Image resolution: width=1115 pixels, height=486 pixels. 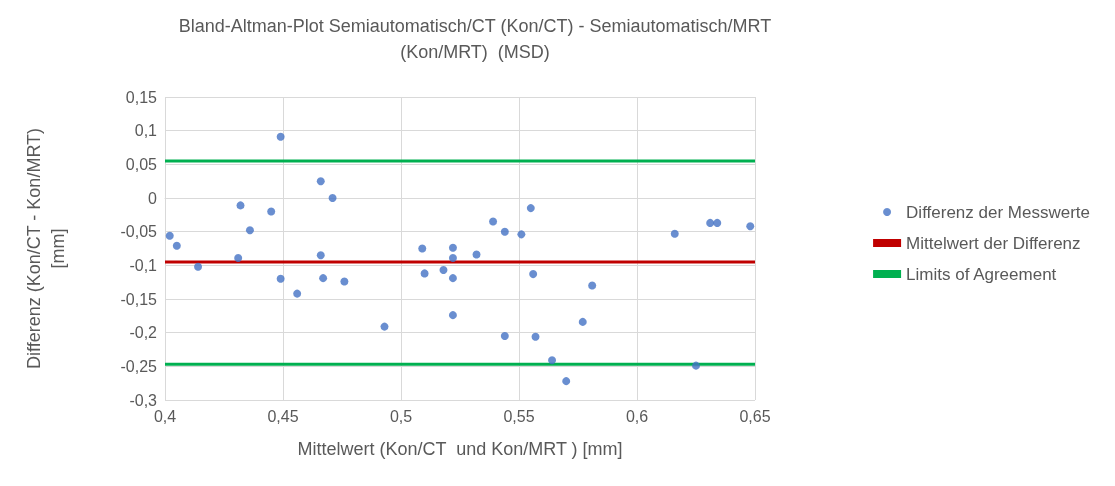 What do you see at coordinates (139, 232) in the screenshot?
I see `y-tick-label: -0,05` at bounding box center [139, 232].